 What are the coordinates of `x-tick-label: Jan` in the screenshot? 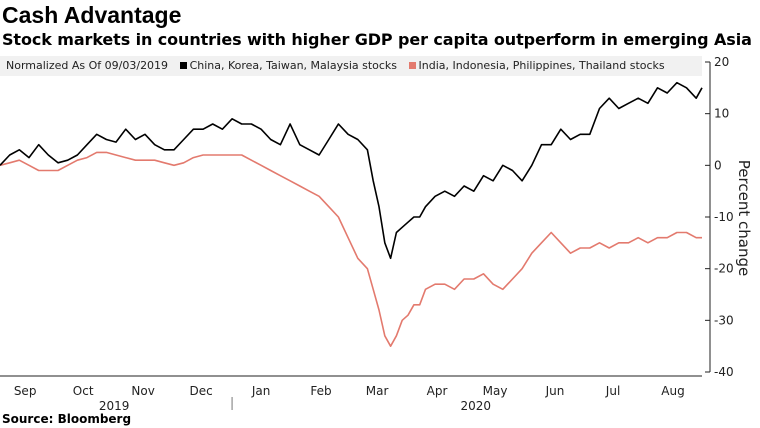 It's located at (261, 391).